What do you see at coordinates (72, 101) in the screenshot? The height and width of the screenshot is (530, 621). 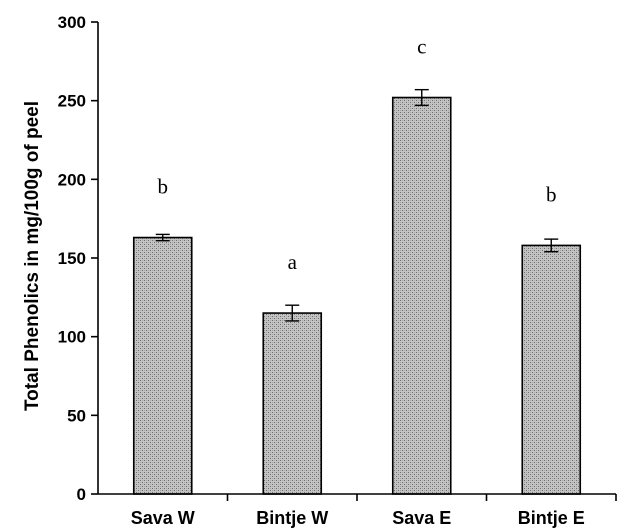 I see `y-tick-label: 250` at bounding box center [72, 101].